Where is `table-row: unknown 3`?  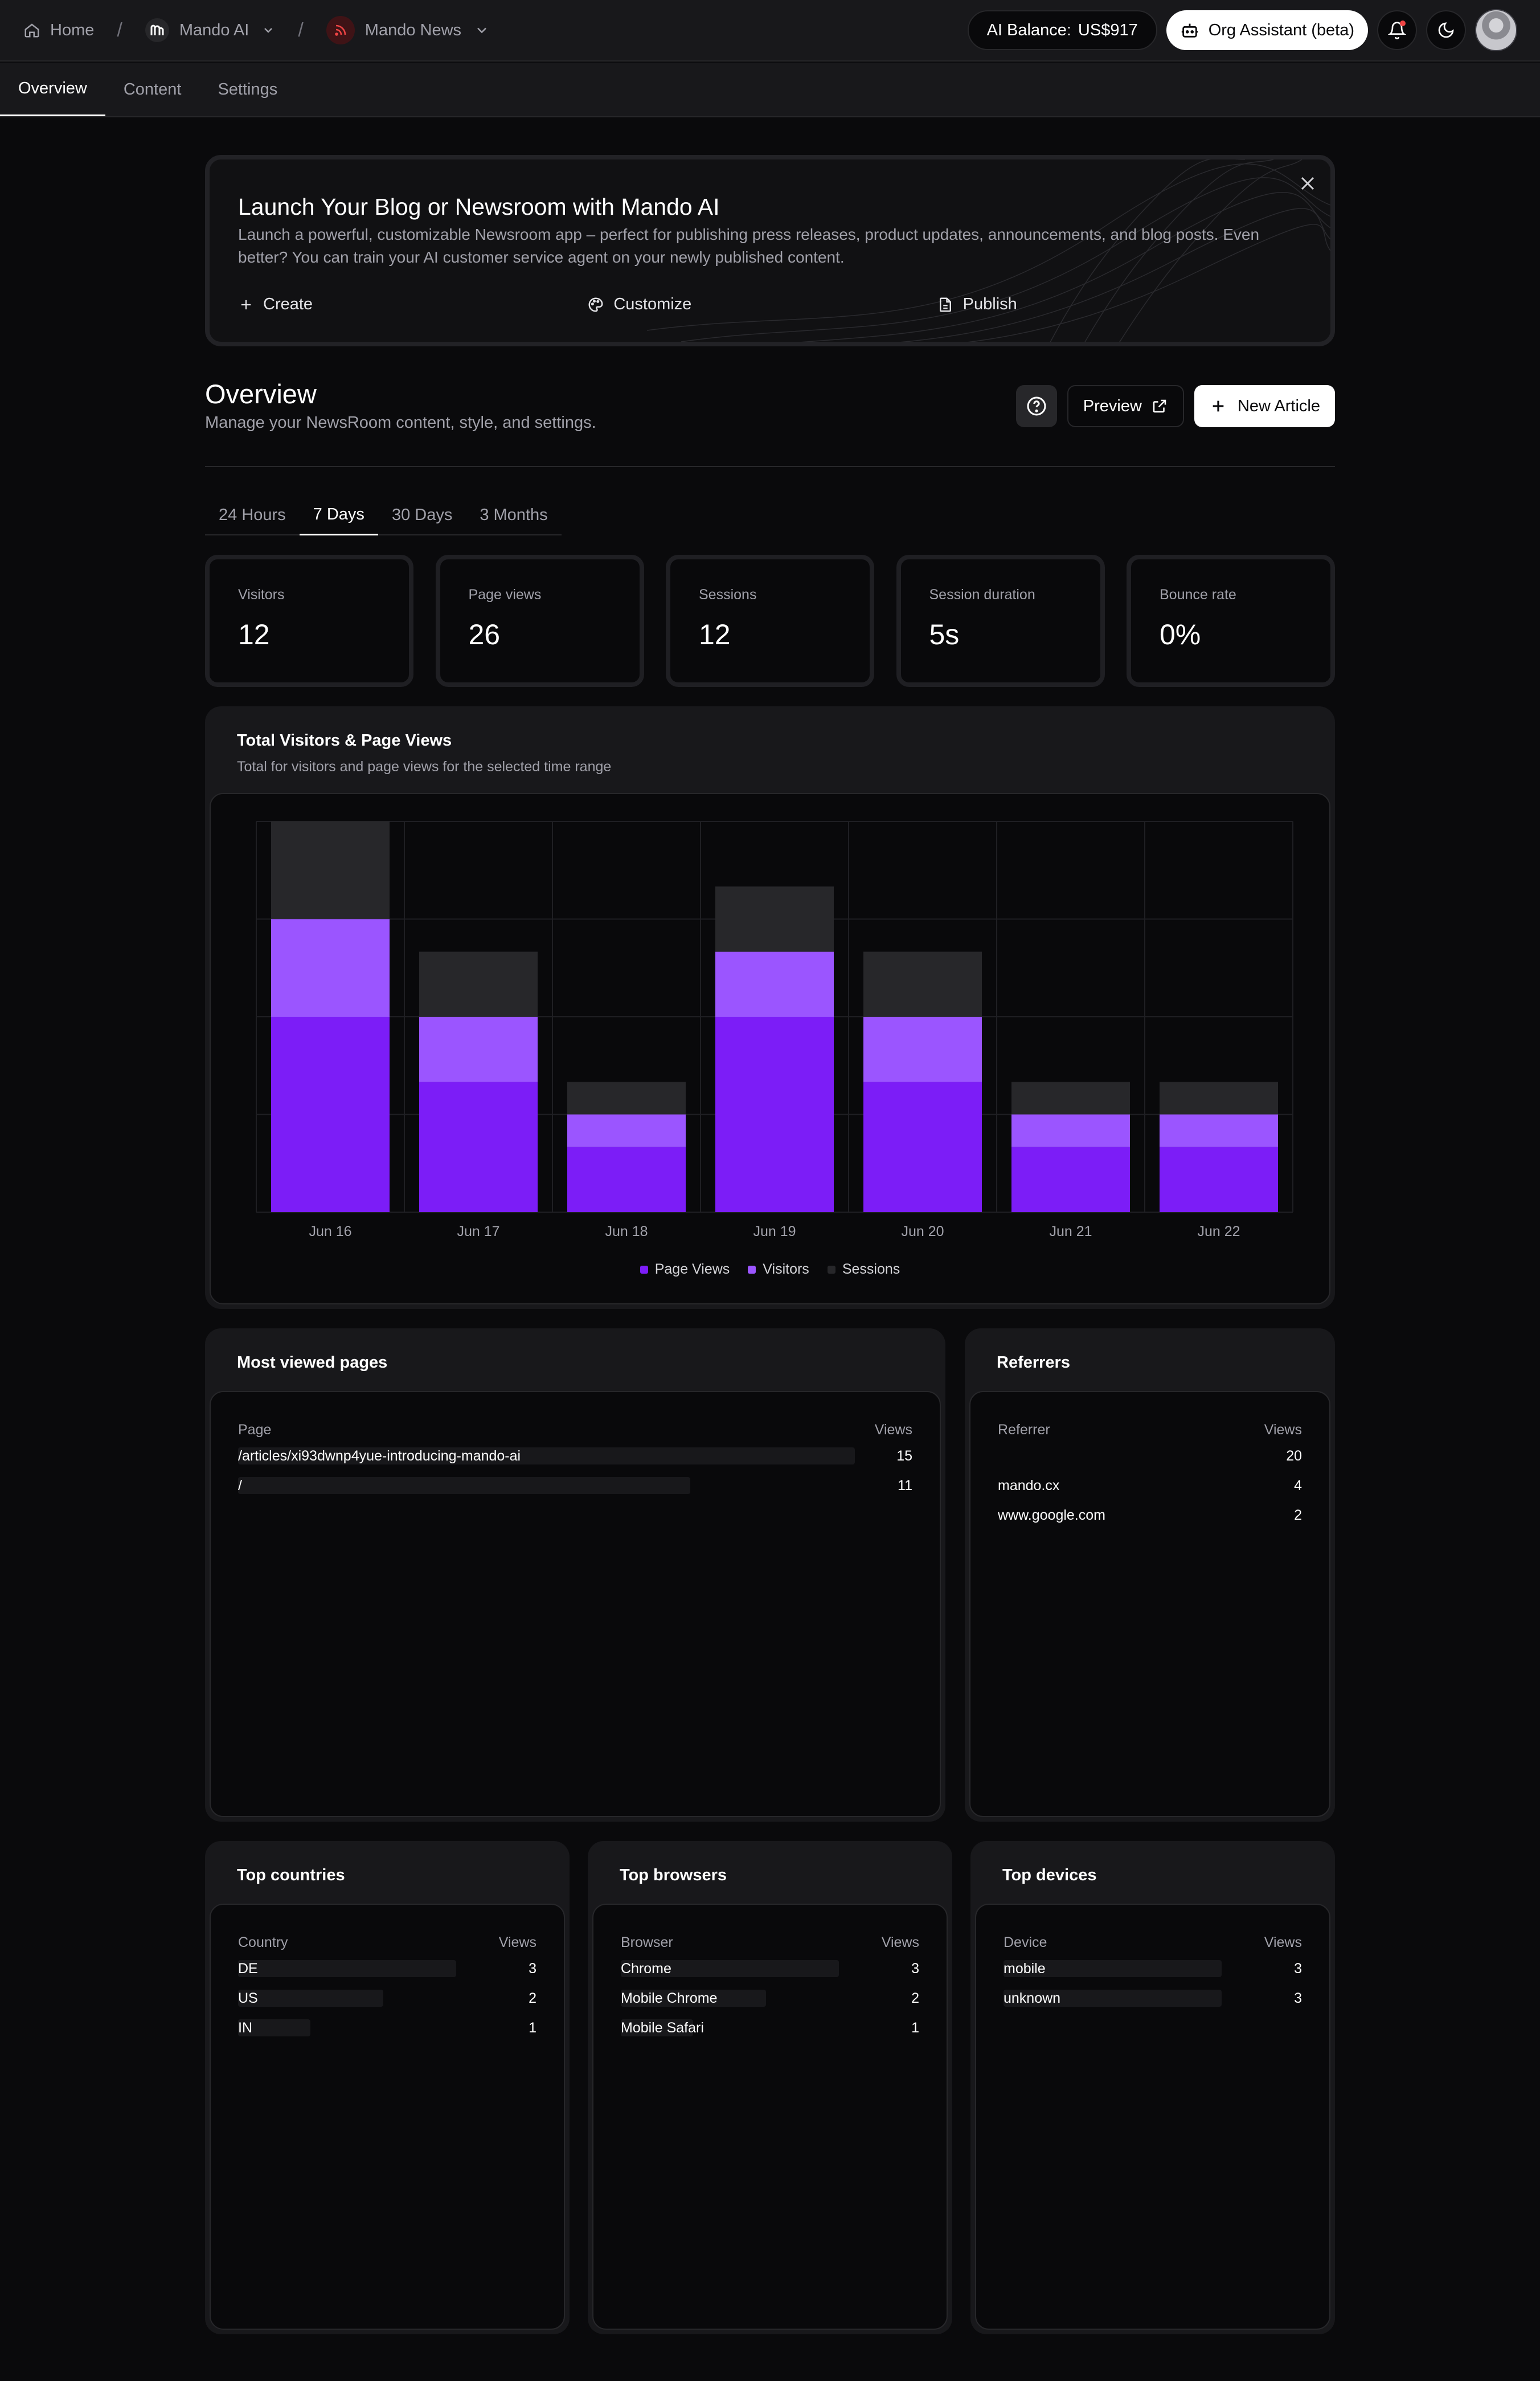
table-row: unknown 3 is located at coordinates (1153, 1998).